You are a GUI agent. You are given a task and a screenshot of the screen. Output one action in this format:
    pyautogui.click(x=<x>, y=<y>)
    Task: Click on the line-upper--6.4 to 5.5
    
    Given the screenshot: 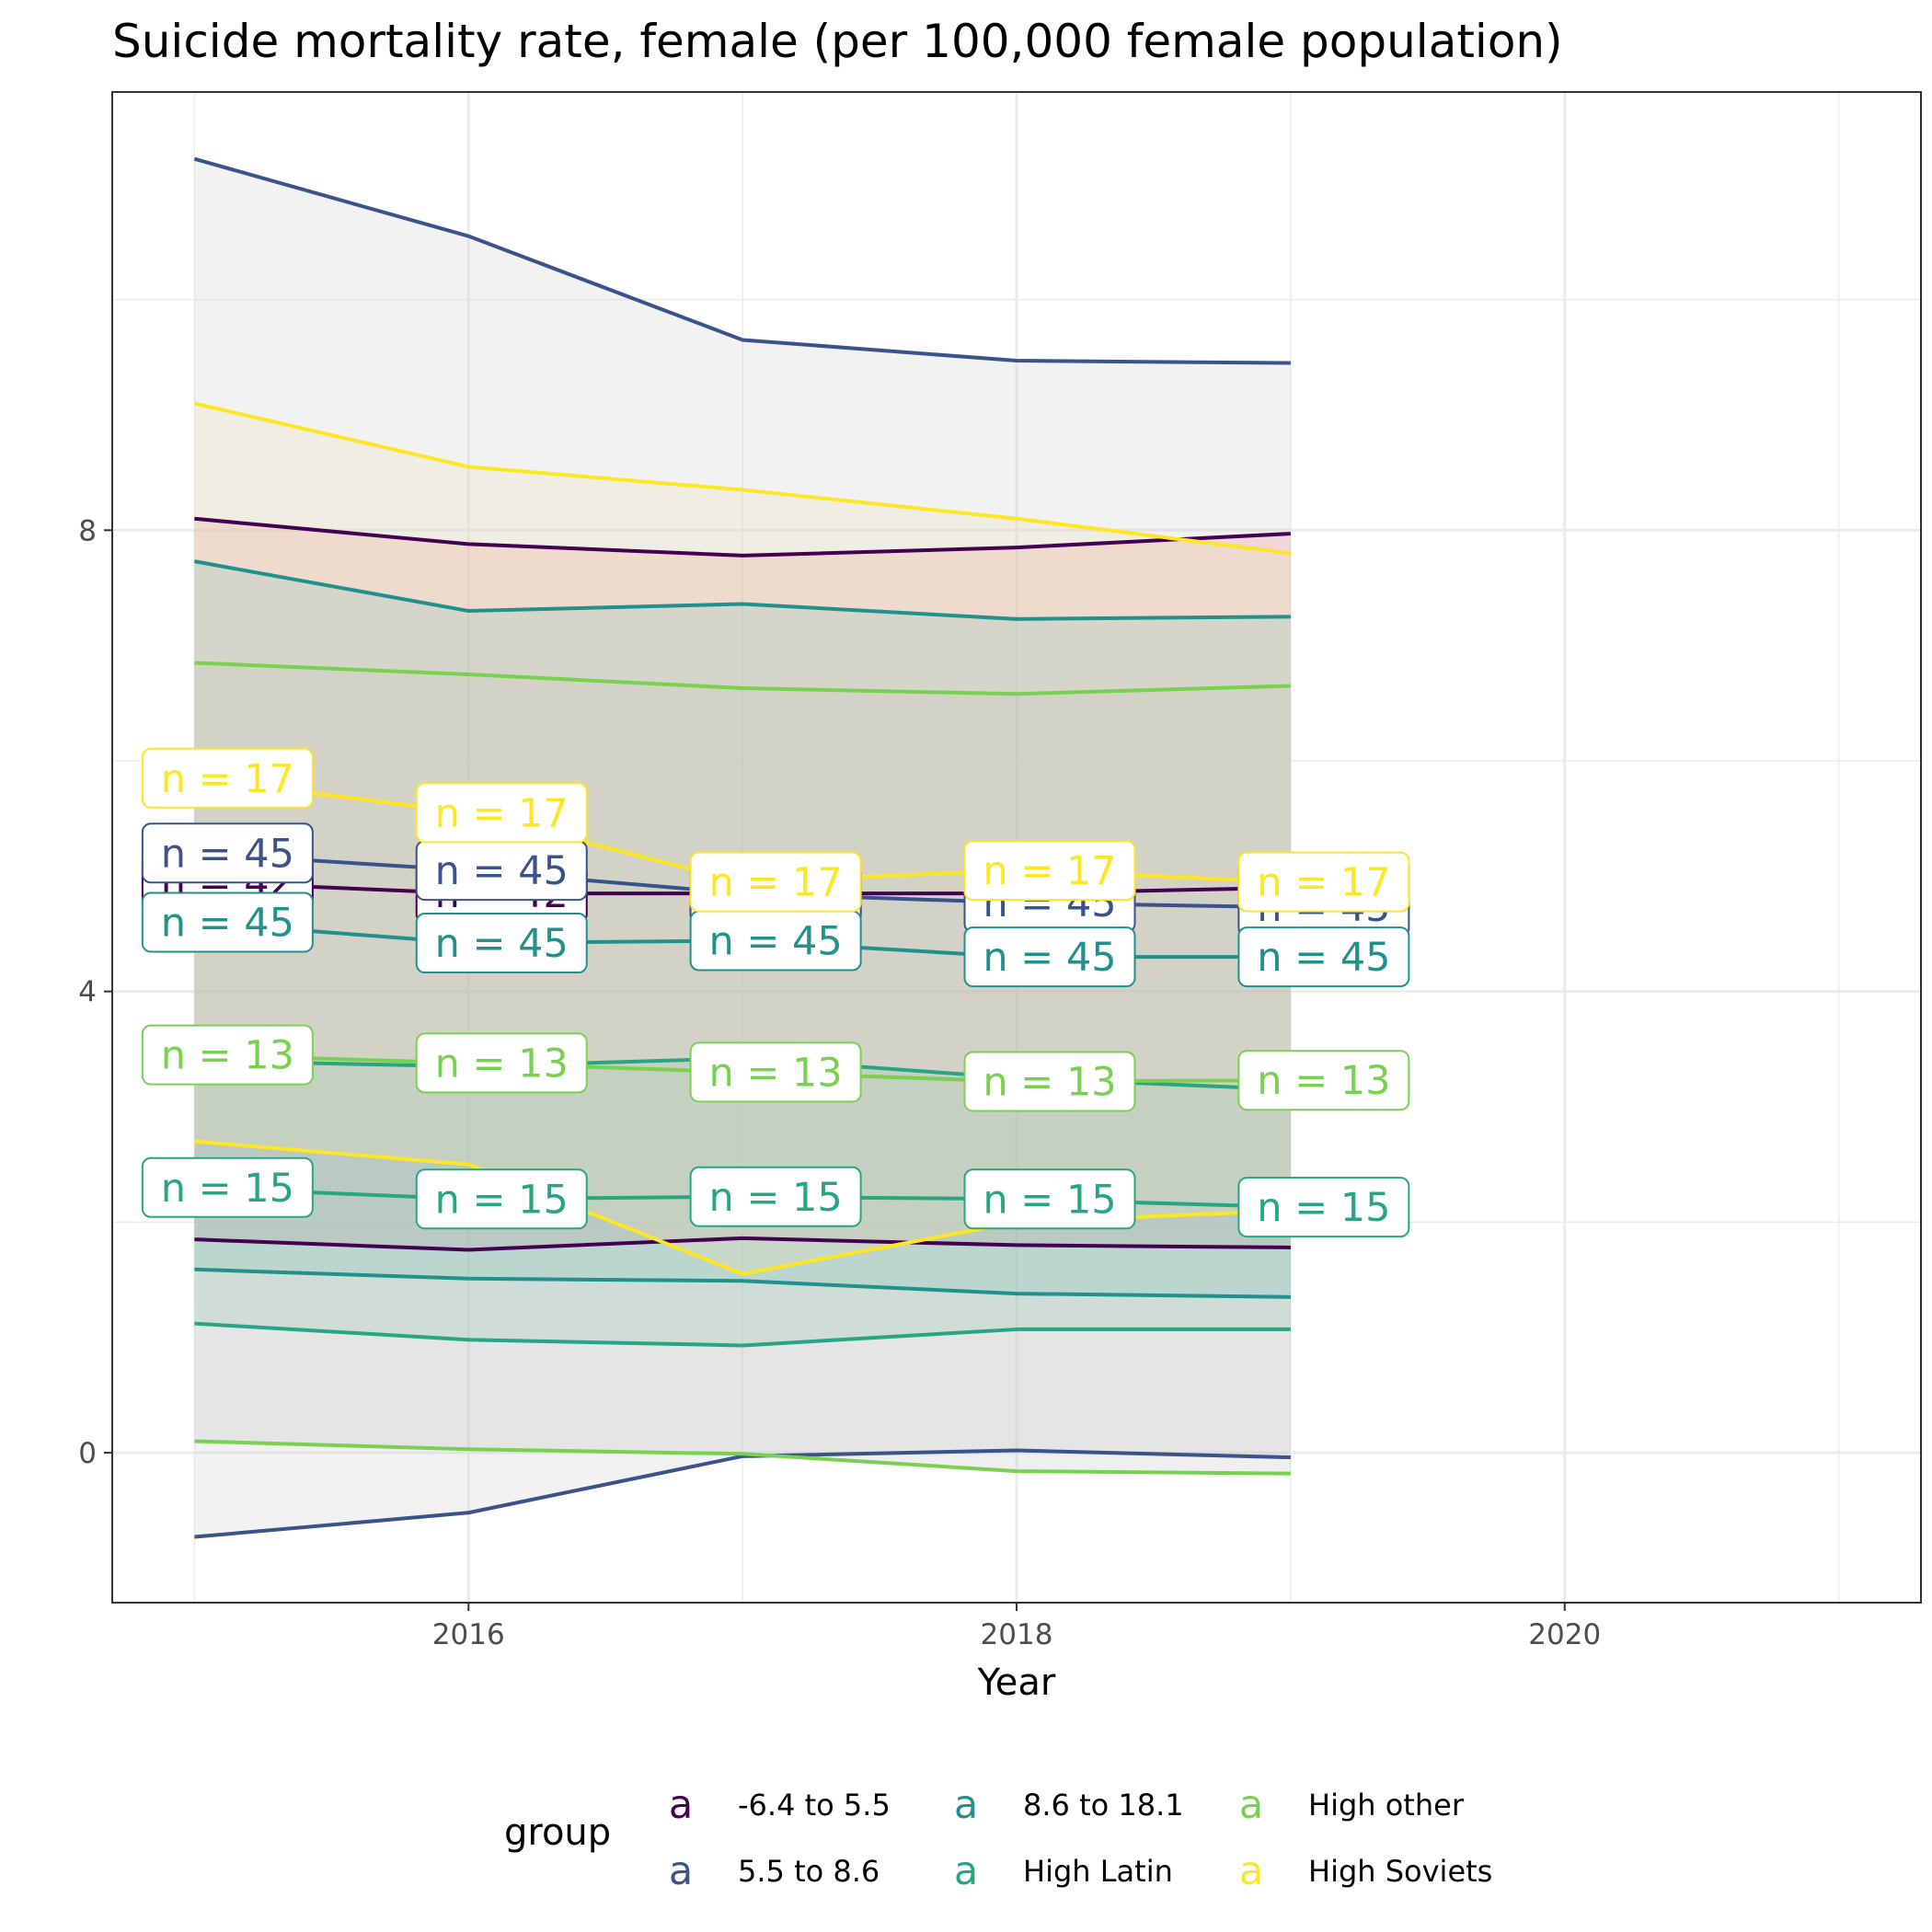 What is the action you would take?
    pyautogui.click(x=742, y=537)
    